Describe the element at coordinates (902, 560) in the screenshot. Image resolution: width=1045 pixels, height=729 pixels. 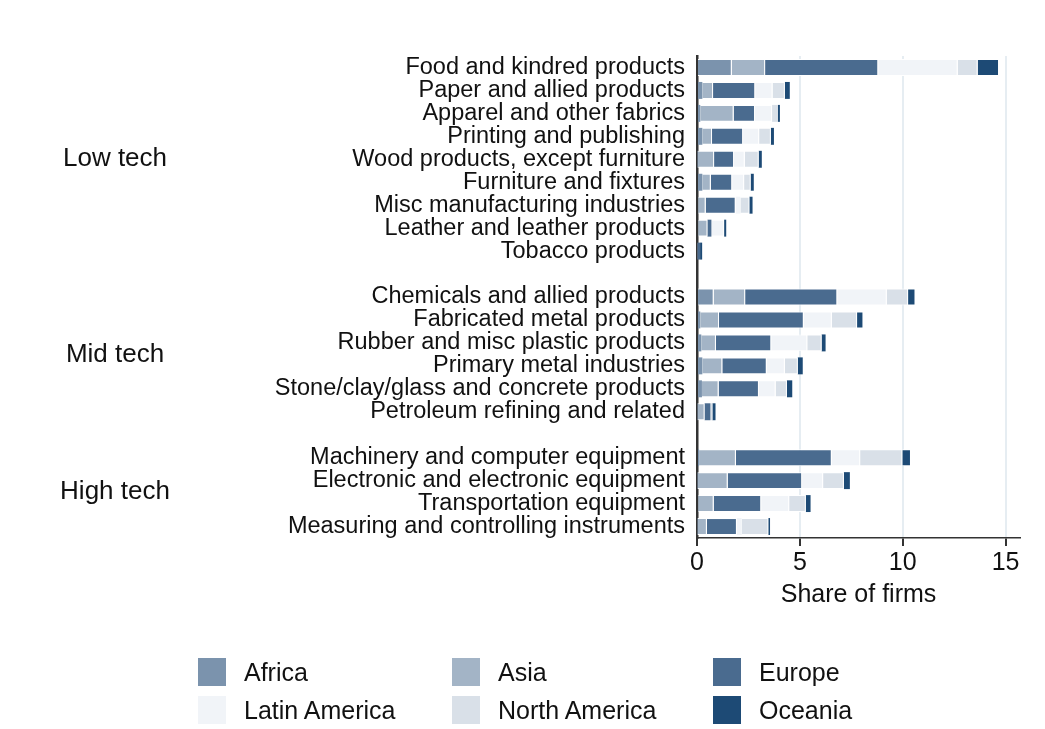
I see `x-tick-label: 10` at that location.